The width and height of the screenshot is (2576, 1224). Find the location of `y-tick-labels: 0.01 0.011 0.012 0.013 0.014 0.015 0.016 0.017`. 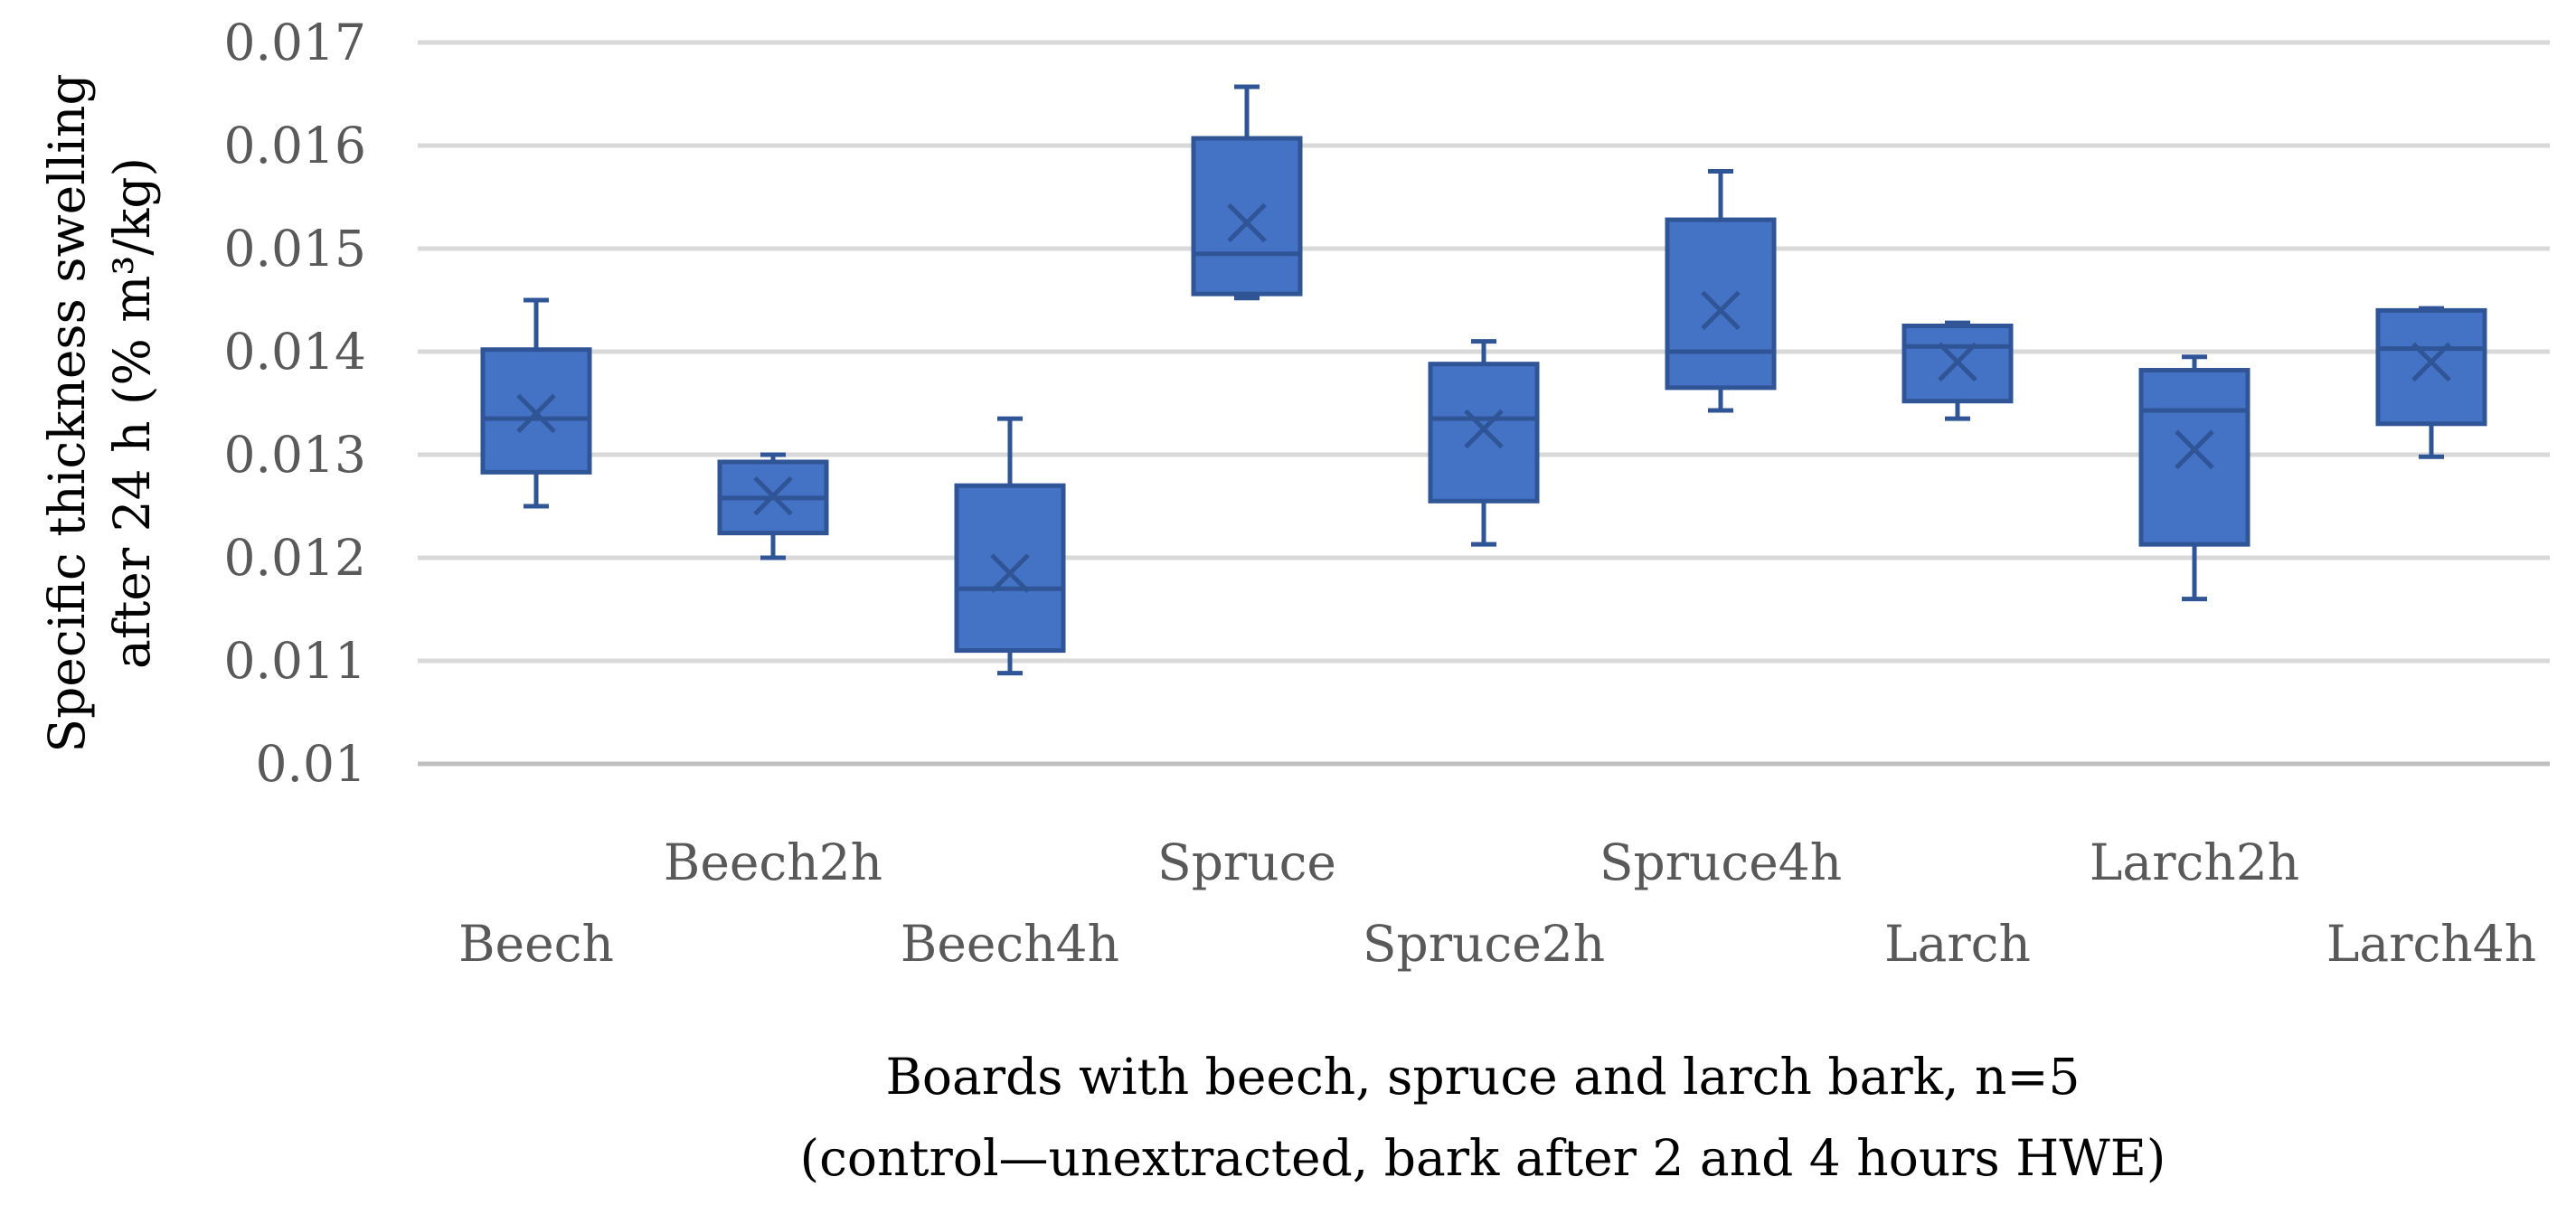

y-tick-labels: 0.01 0.011 0.012 0.013 0.014 0.015 0.016 0.017 is located at coordinates (295, 403).